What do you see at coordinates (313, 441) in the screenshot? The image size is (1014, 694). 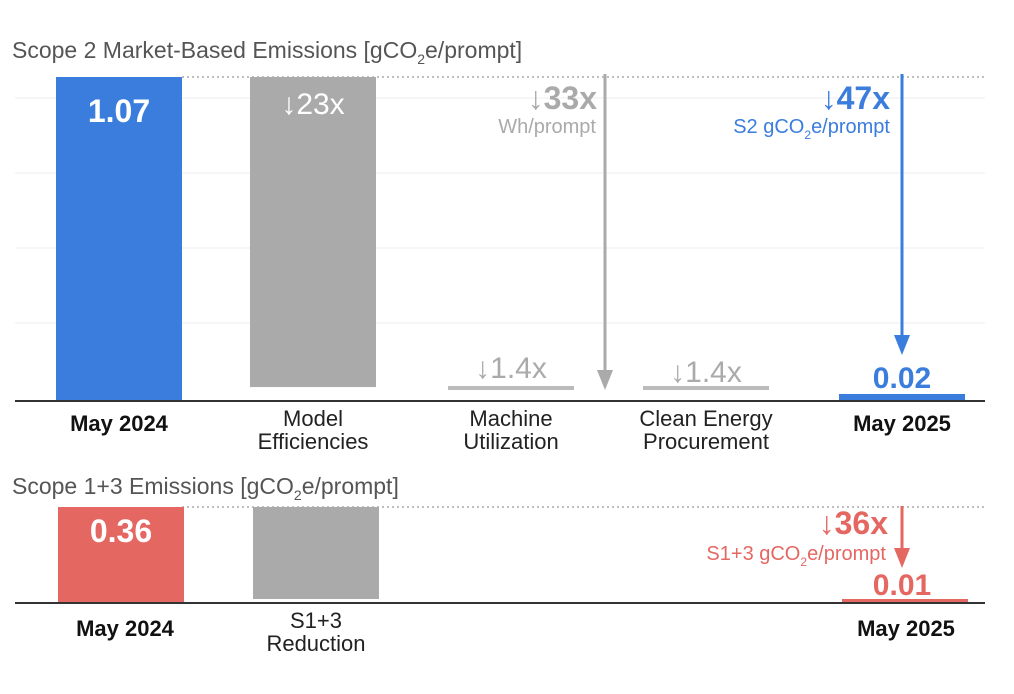 I see `category-label: Efficiencies` at bounding box center [313, 441].